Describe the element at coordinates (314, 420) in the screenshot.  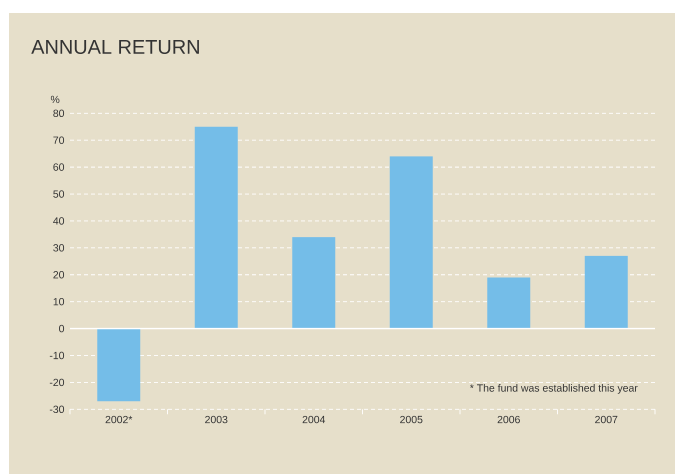
I see `x-tick-label: 2004` at that location.